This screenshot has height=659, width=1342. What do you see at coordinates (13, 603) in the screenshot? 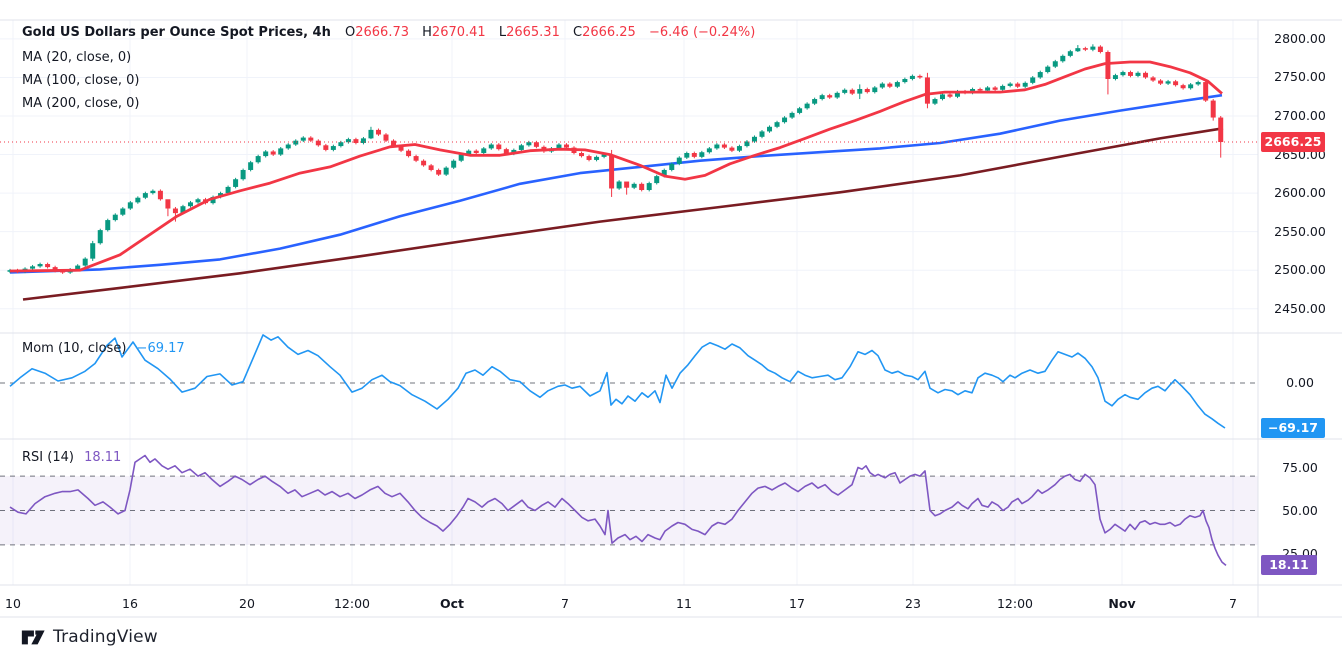
I see `time-tick-label: 10` at bounding box center [13, 603].